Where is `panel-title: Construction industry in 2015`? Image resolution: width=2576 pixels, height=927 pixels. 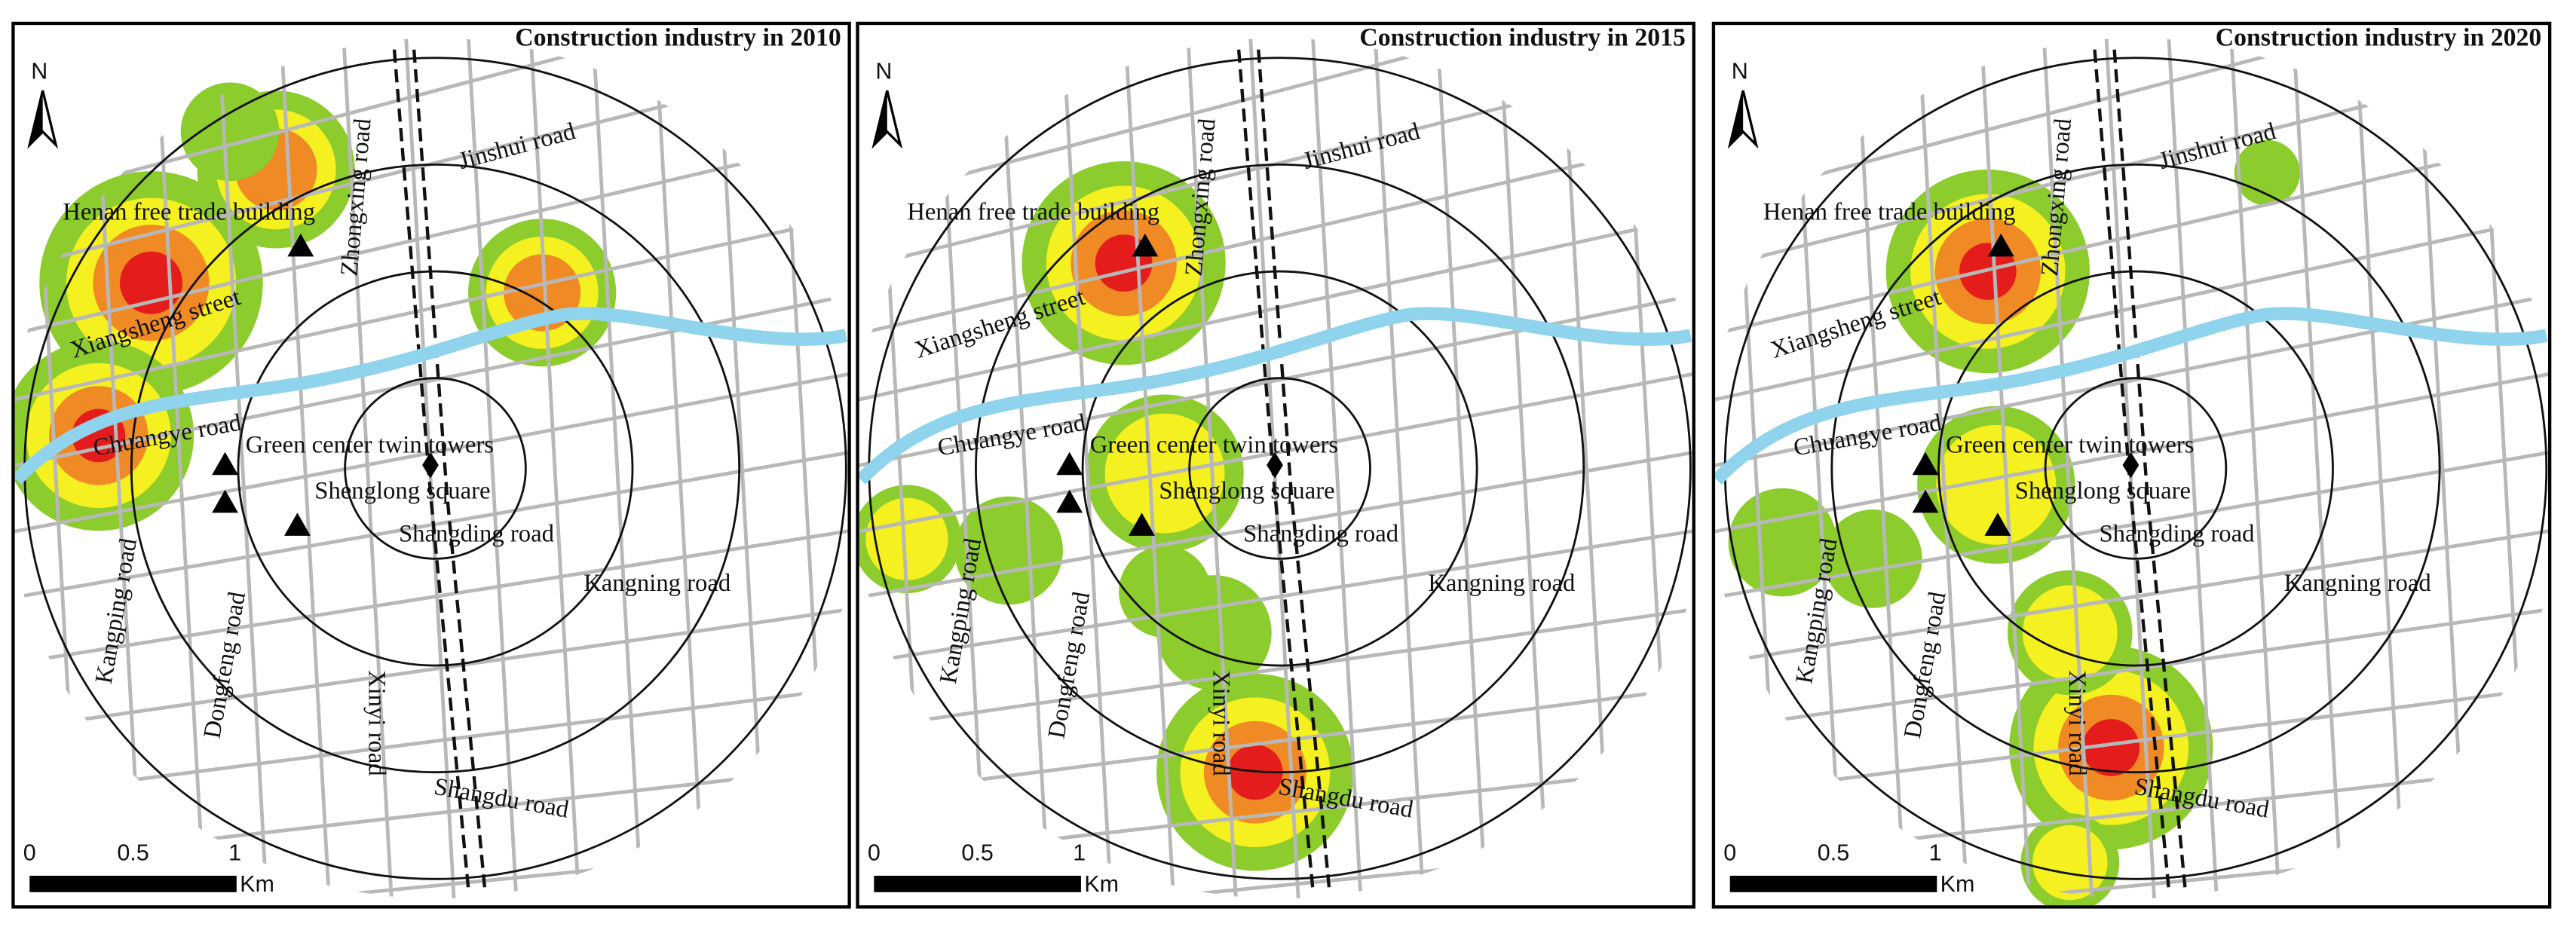 panel-title: Construction industry in 2015 is located at coordinates (1522, 38).